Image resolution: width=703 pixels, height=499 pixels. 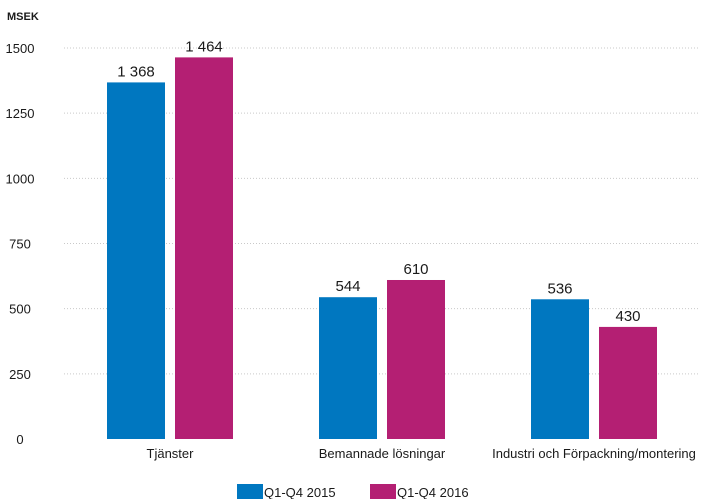 What do you see at coordinates (20, 48) in the screenshot?
I see `y-tick-label: 1500` at bounding box center [20, 48].